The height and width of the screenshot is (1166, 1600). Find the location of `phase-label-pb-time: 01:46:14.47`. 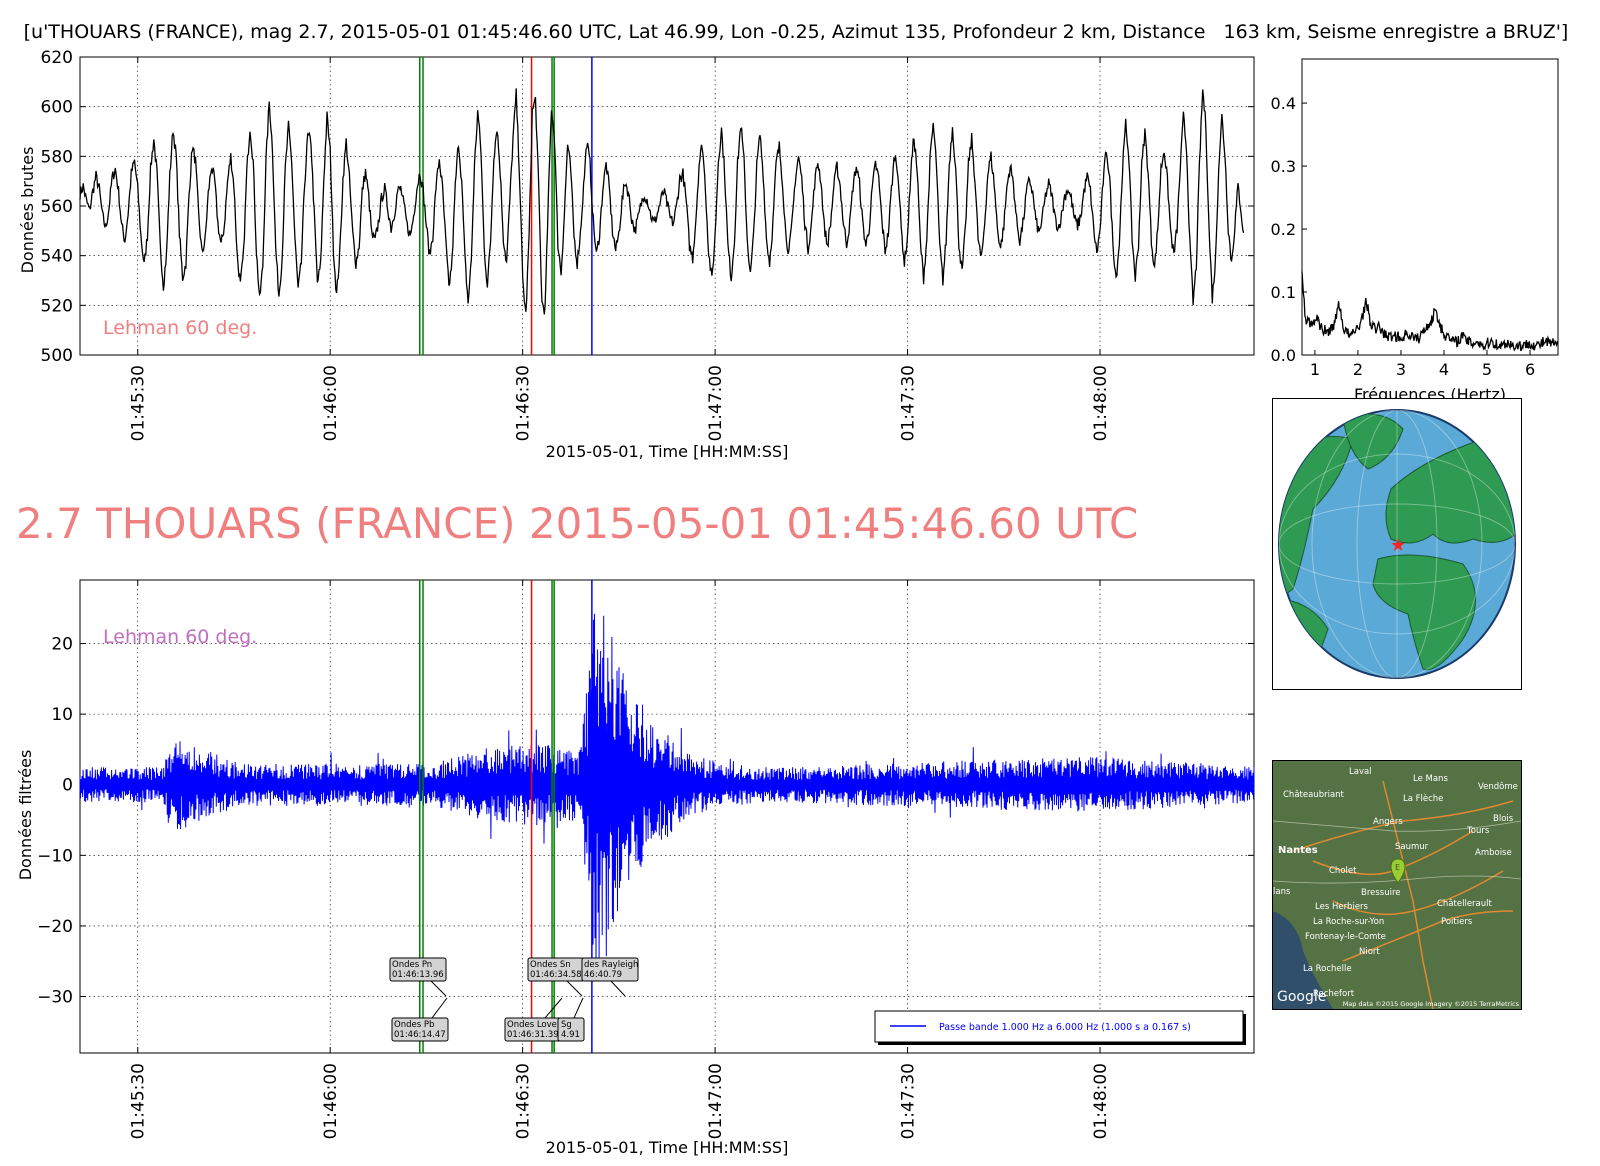

phase-label-pb-time: 01:46:14.47 is located at coordinates (420, 1035).